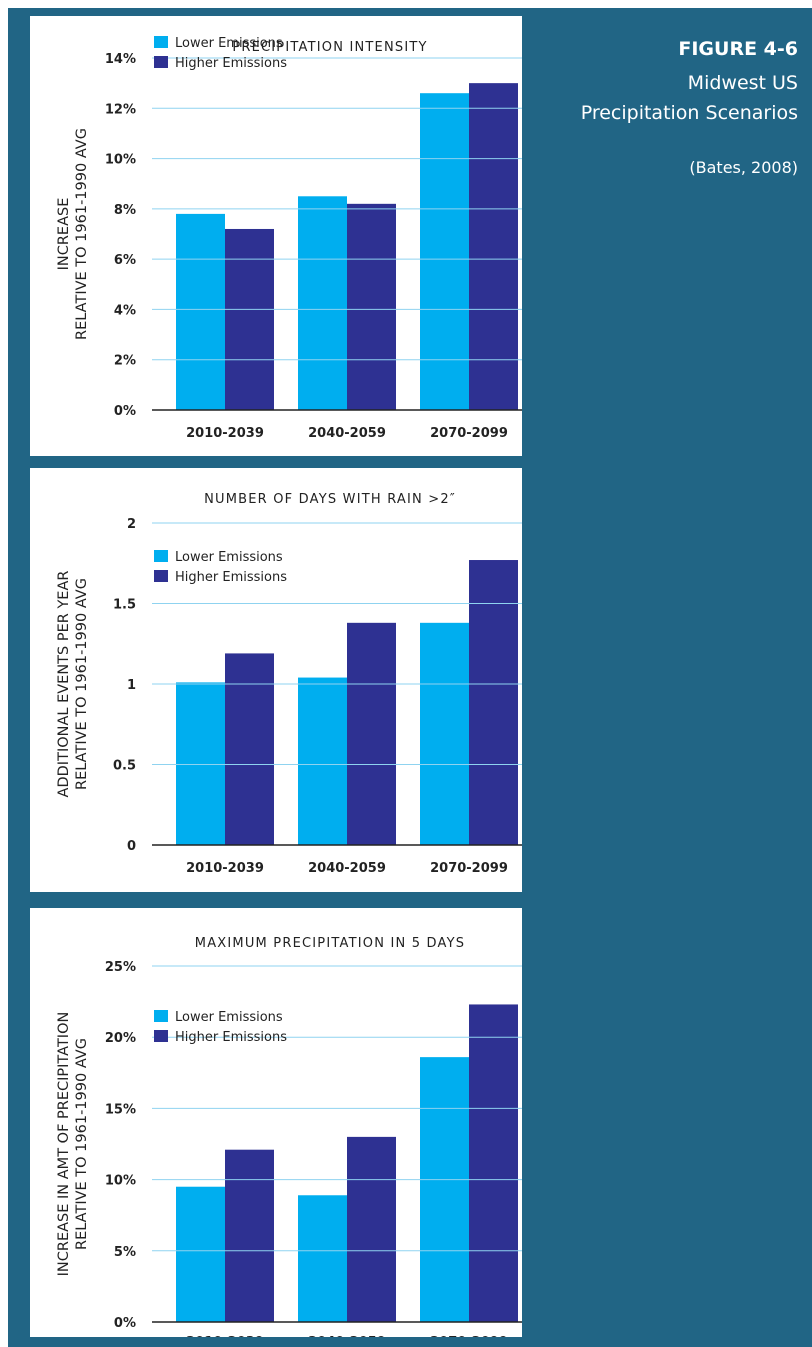 The image size is (812, 1347). I want to click on y-tick-label: 15%, so click(120, 1109).